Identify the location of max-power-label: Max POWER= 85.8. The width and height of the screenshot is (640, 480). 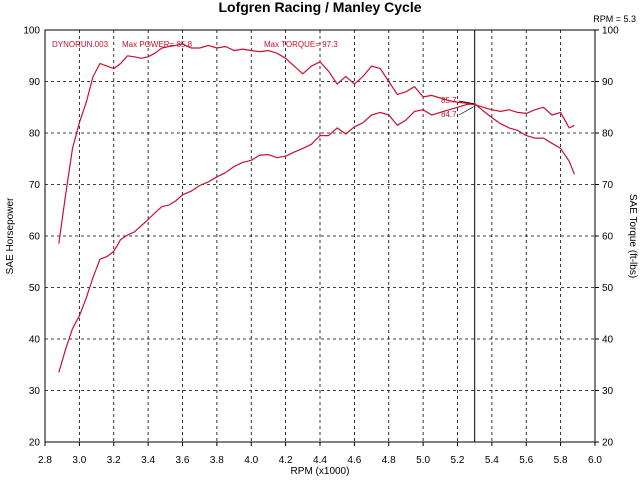
(157, 44).